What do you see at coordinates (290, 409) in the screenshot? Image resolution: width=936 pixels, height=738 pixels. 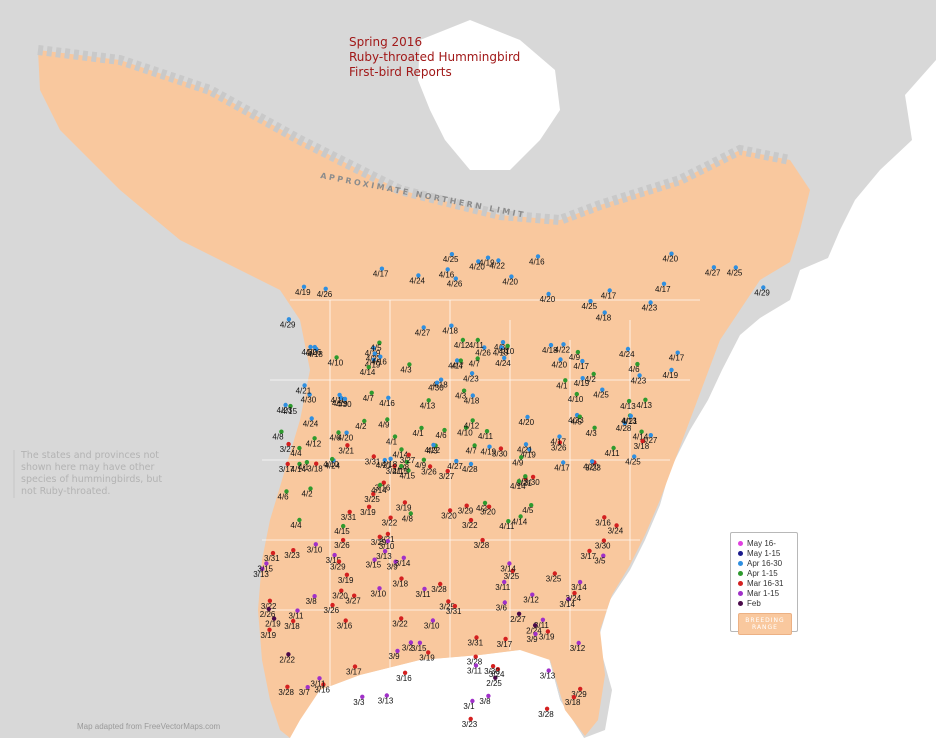 I see `observation-marker: 4/15` at bounding box center [290, 409].